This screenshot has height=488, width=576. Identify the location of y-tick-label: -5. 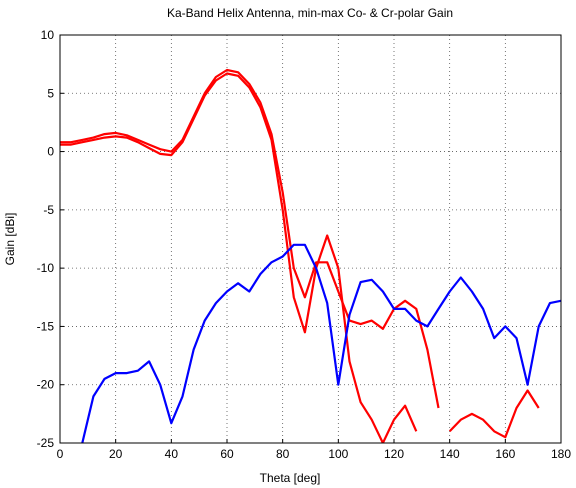
(48, 210).